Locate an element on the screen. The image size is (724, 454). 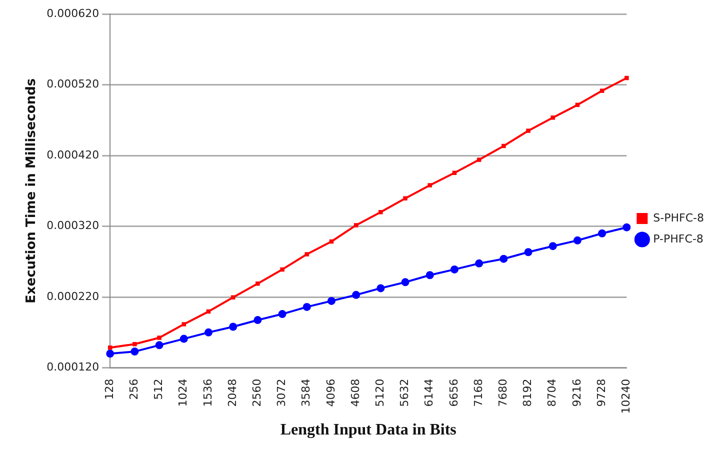
x-tick-label: 256 is located at coordinates (134, 389).